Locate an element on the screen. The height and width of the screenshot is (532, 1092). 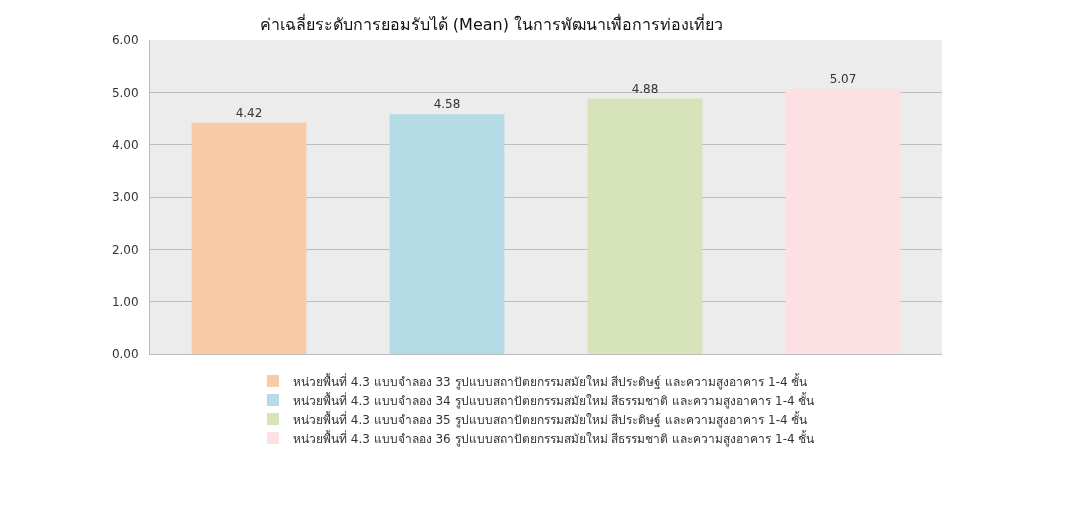
chart-title: ค่าเฉลี่ยระดับการยอมรับได้ (Mean) ในการพัฒนาเพื่อการท่องเที่ยว is located at coordinates (491, 23).